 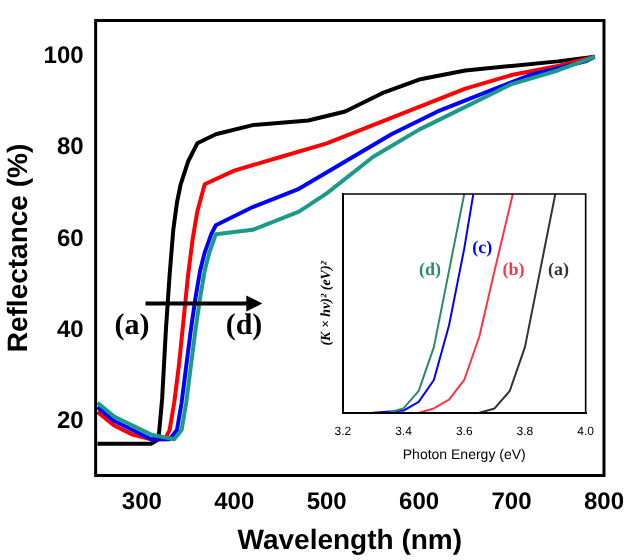 What do you see at coordinates (234, 500) in the screenshot?
I see `x-tick-label: 400` at bounding box center [234, 500].